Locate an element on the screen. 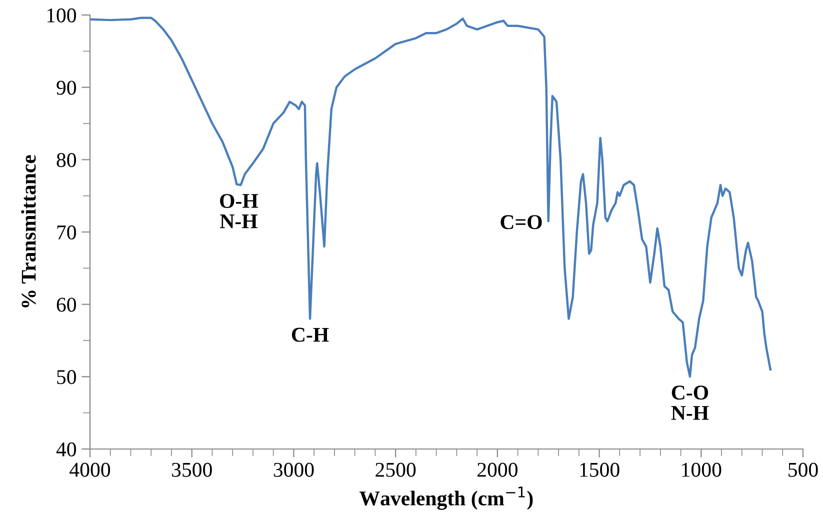 Image resolution: width=823 pixels, height=521 pixels. x-tick-label: 1000 is located at coordinates (702, 469).